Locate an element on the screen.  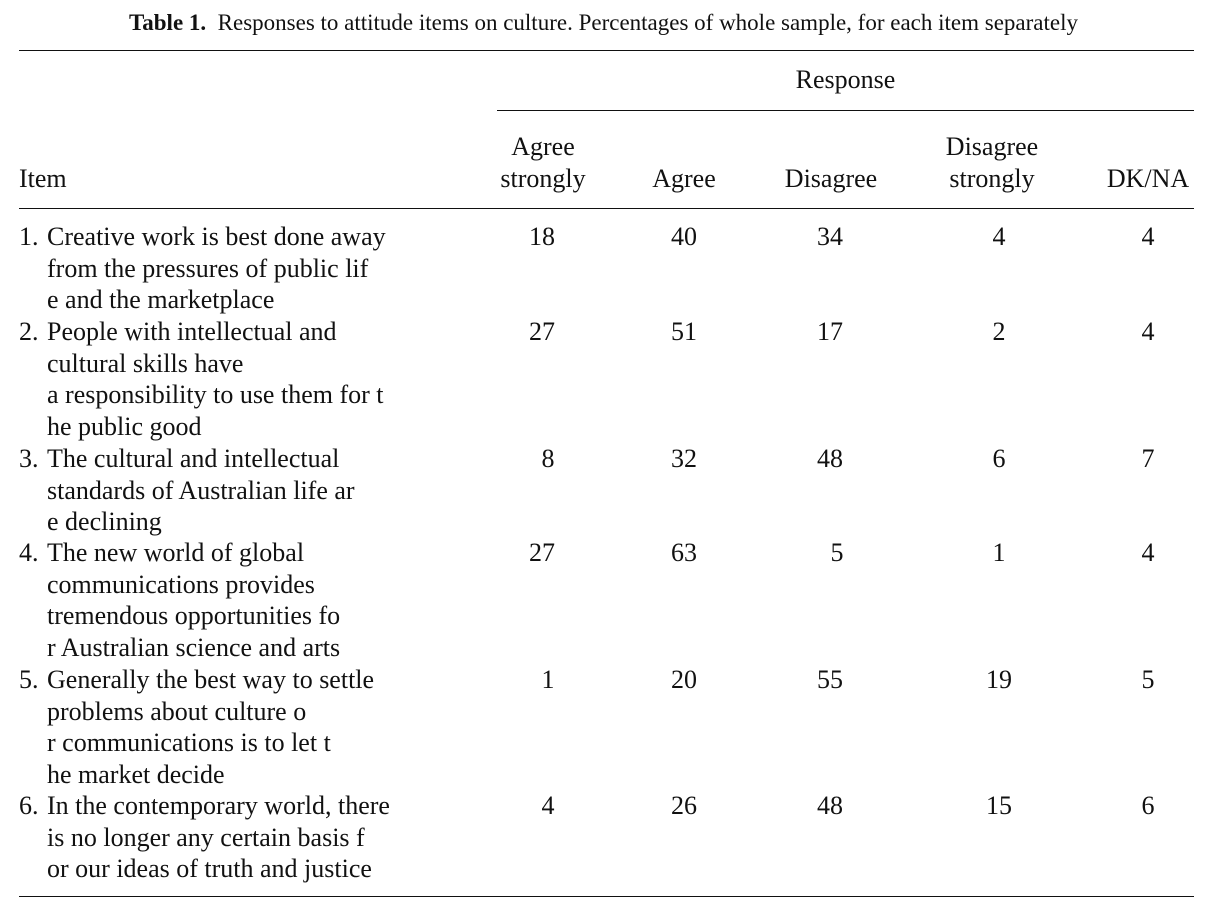
cell-disagree-strongly: 2 is located at coordinates (999, 331).